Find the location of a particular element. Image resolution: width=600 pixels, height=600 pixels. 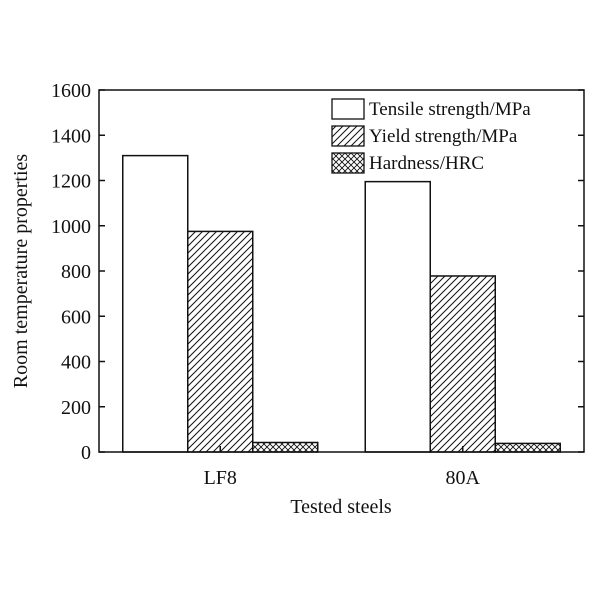

y-tick-label: 0 is located at coordinates (86, 453).